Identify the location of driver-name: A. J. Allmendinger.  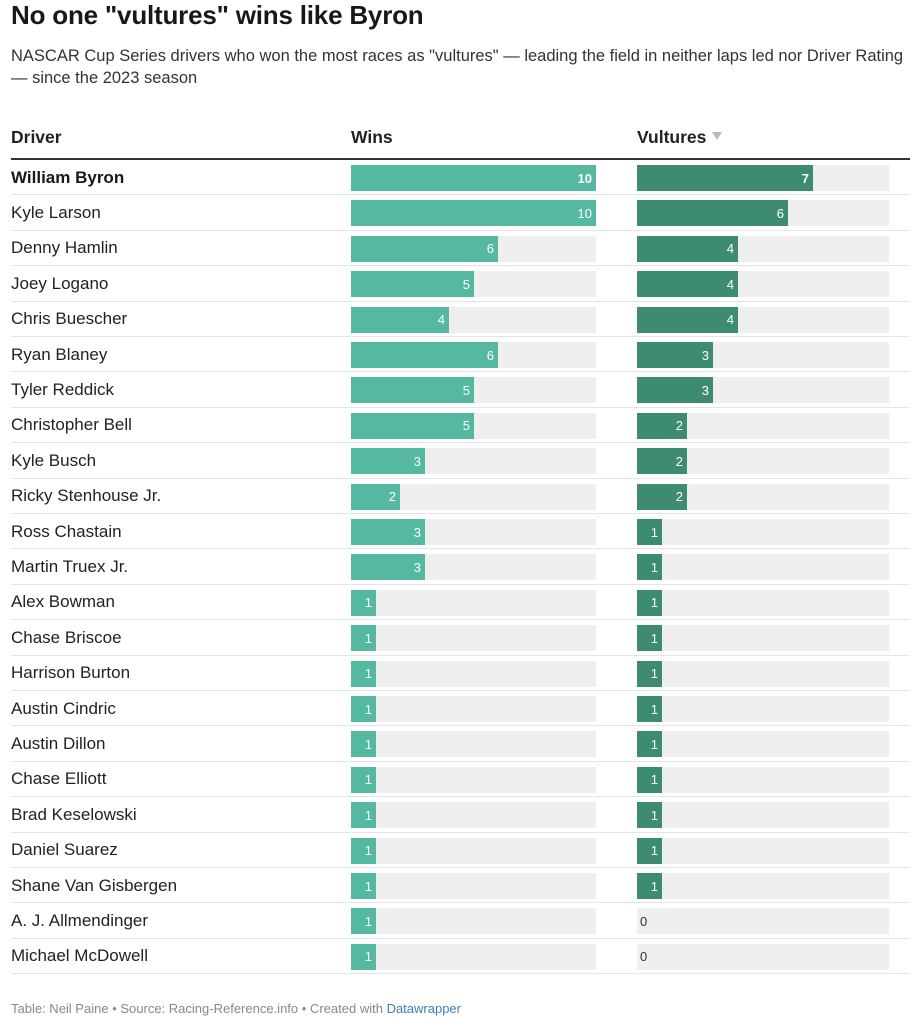
(80, 921).